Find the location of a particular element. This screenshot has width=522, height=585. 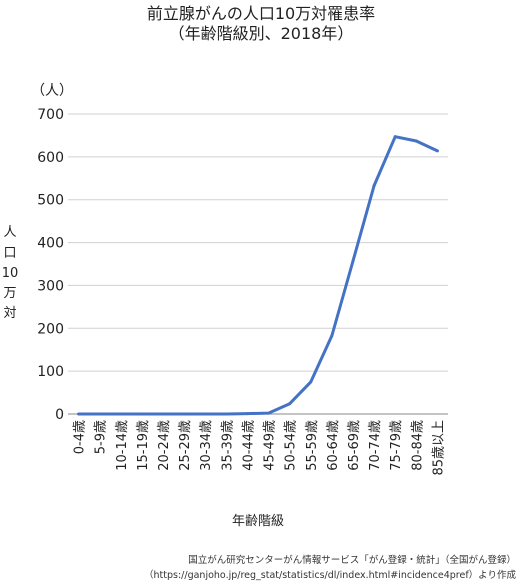

x-tick-label: 0-4歳 is located at coordinates (80, 437).